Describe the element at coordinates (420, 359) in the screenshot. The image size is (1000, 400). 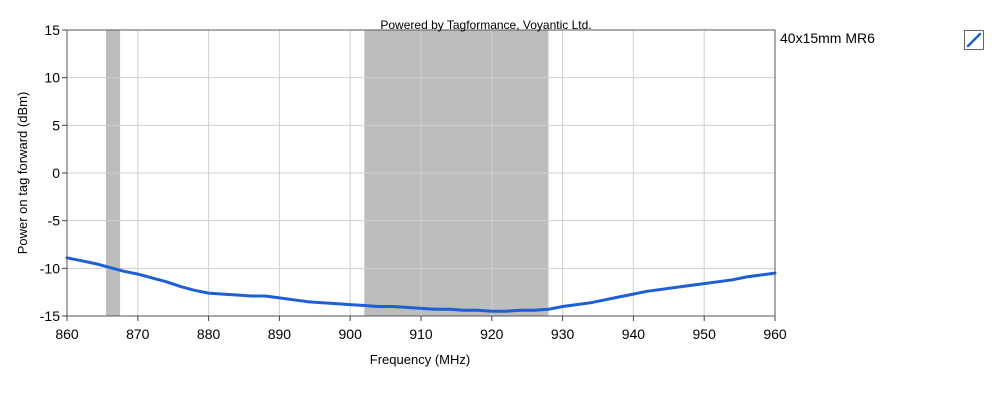
I see `x-axis-label: Frequency (MHz)` at that location.